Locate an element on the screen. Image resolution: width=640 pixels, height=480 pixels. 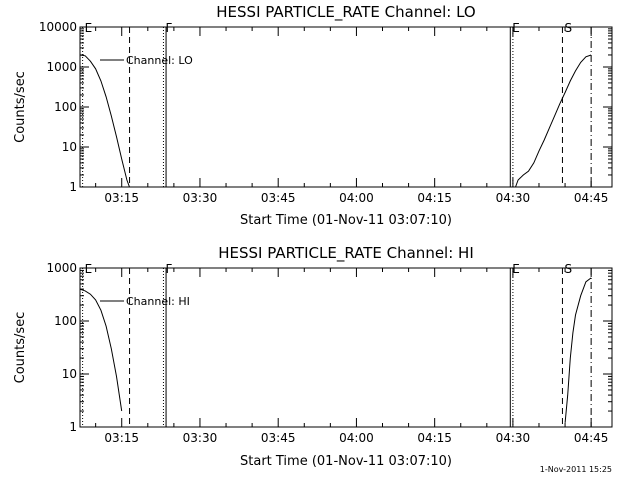
y-tick-label: 10000 is located at coordinates (58, 27).